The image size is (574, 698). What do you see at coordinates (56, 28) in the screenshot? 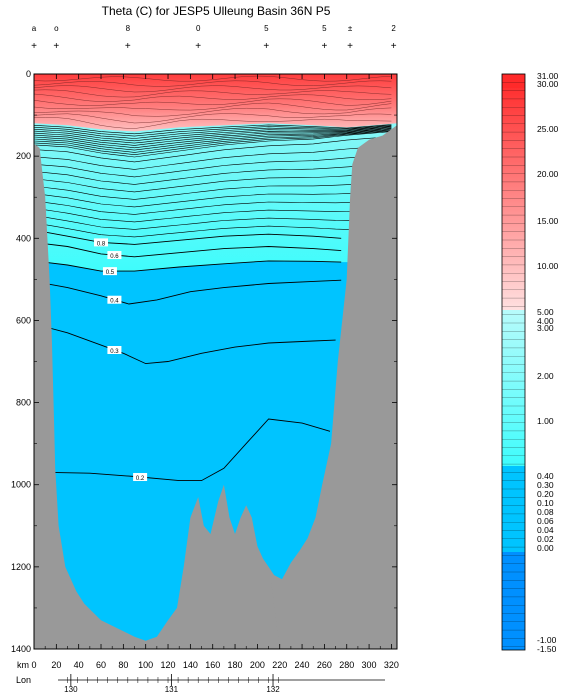
I see `station-label: o` at bounding box center [56, 28].